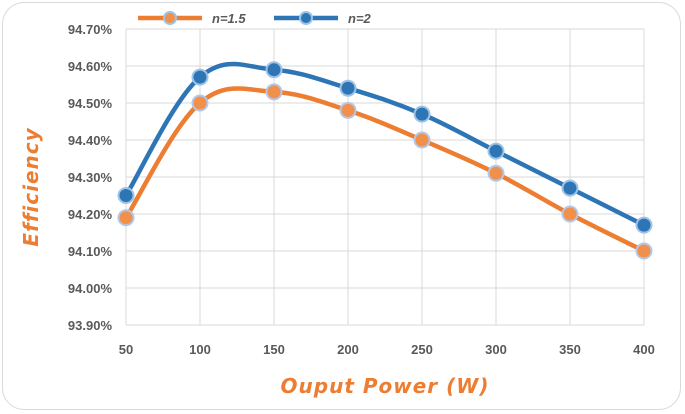  What do you see at coordinates (644, 349) in the screenshot?
I see `x-tick-label: 400` at bounding box center [644, 349].